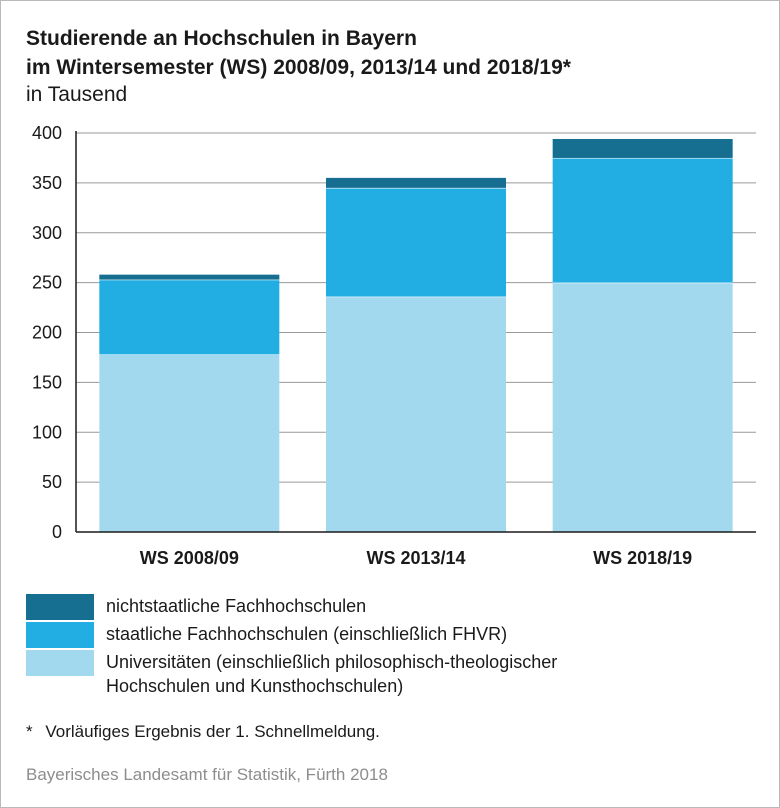 Image resolution: width=780 pixels, height=808 pixels. Describe the element at coordinates (47, 133) in the screenshot. I see `y-tick-label-400: 400` at that location.